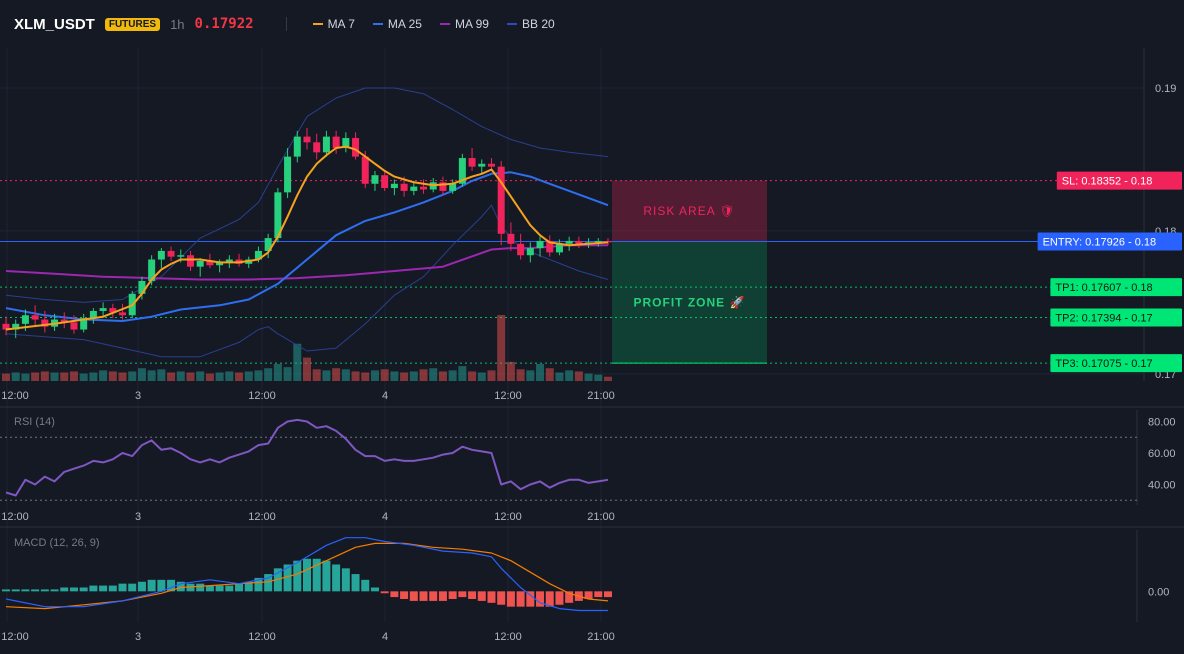 The width and height of the screenshot is (1184, 654). Describe the element at coordinates (444, 24) in the screenshot. I see `legend-ma99-swatch` at that location.